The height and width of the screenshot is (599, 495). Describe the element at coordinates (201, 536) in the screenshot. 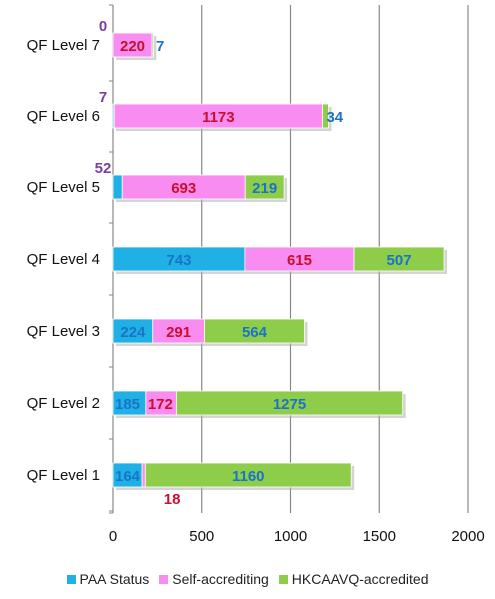

I see `x-tick-label: 500` at that location.